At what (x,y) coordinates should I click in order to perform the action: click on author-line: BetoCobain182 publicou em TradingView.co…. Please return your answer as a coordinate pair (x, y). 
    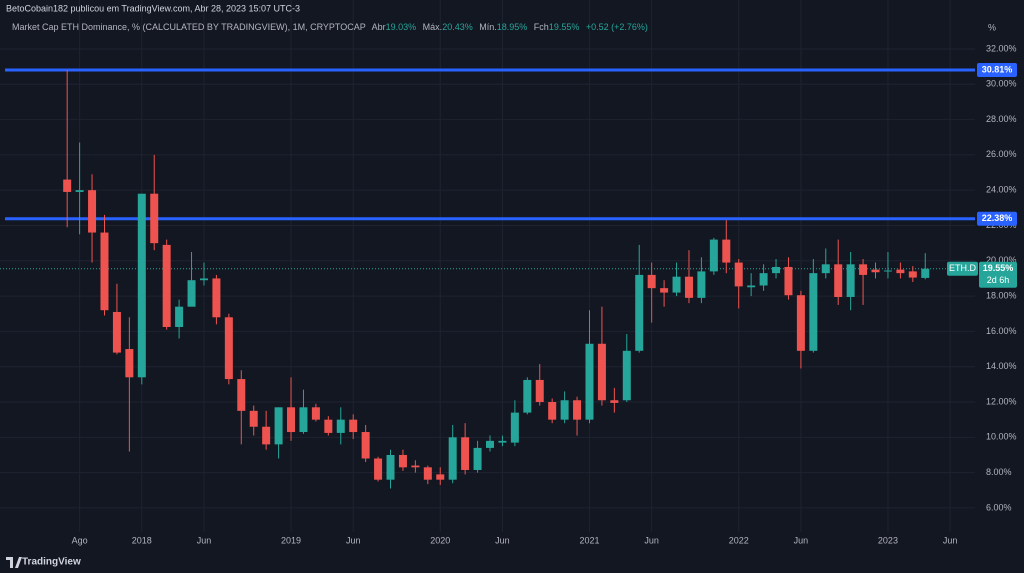
    Looking at the image, I should click on (153, 8).